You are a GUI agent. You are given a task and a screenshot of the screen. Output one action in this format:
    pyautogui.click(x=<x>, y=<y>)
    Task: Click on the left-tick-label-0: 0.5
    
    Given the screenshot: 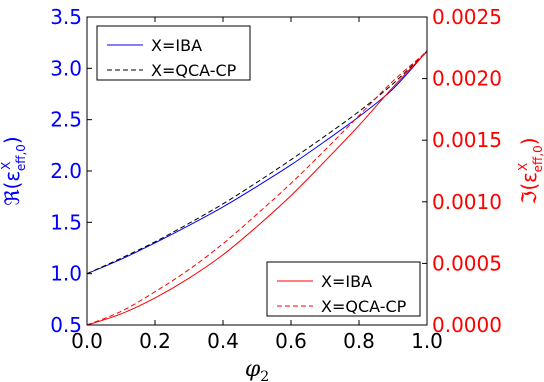 What is the action you would take?
    pyautogui.click(x=66, y=325)
    